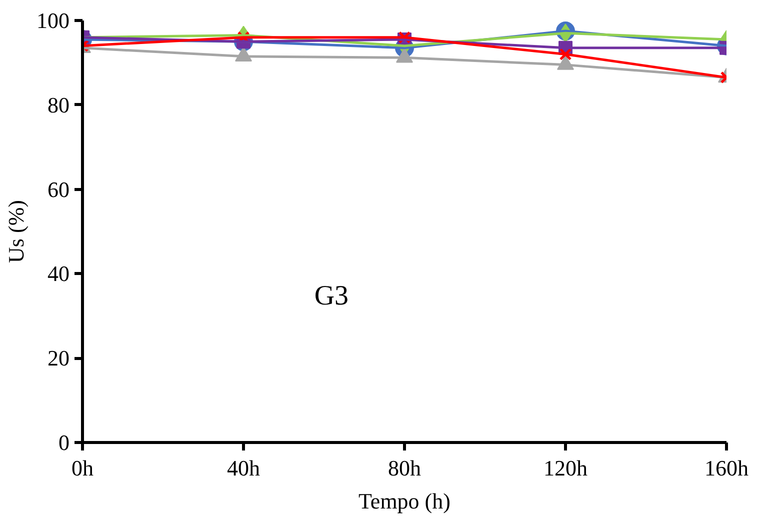 The height and width of the screenshot is (517, 761). What do you see at coordinates (331, 296) in the screenshot?
I see `annotation: G3` at bounding box center [331, 296].